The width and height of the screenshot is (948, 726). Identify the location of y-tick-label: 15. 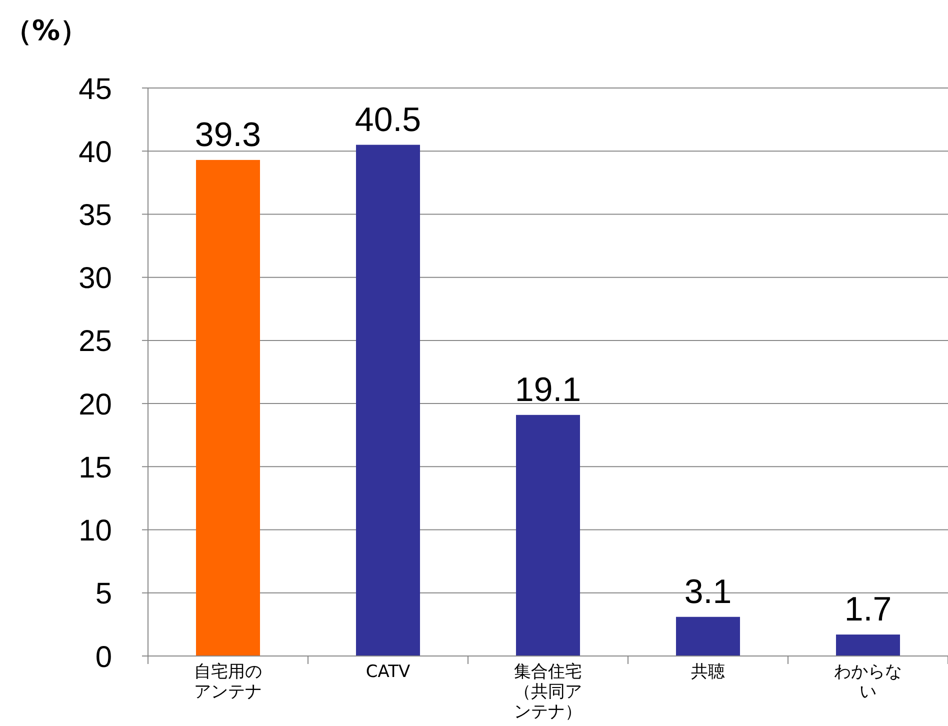
(95, 467).